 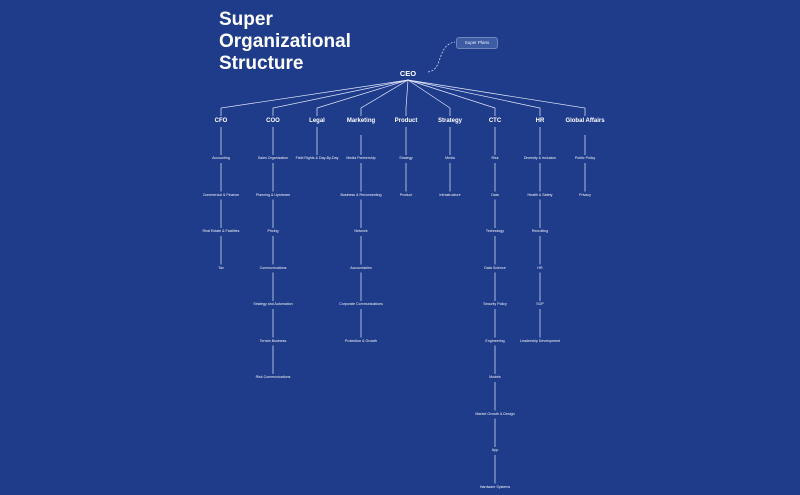 What do you see at coordinates (273, 121) in the screenshot?
I see `department-coo: COO` at bounding box center [273, 121].